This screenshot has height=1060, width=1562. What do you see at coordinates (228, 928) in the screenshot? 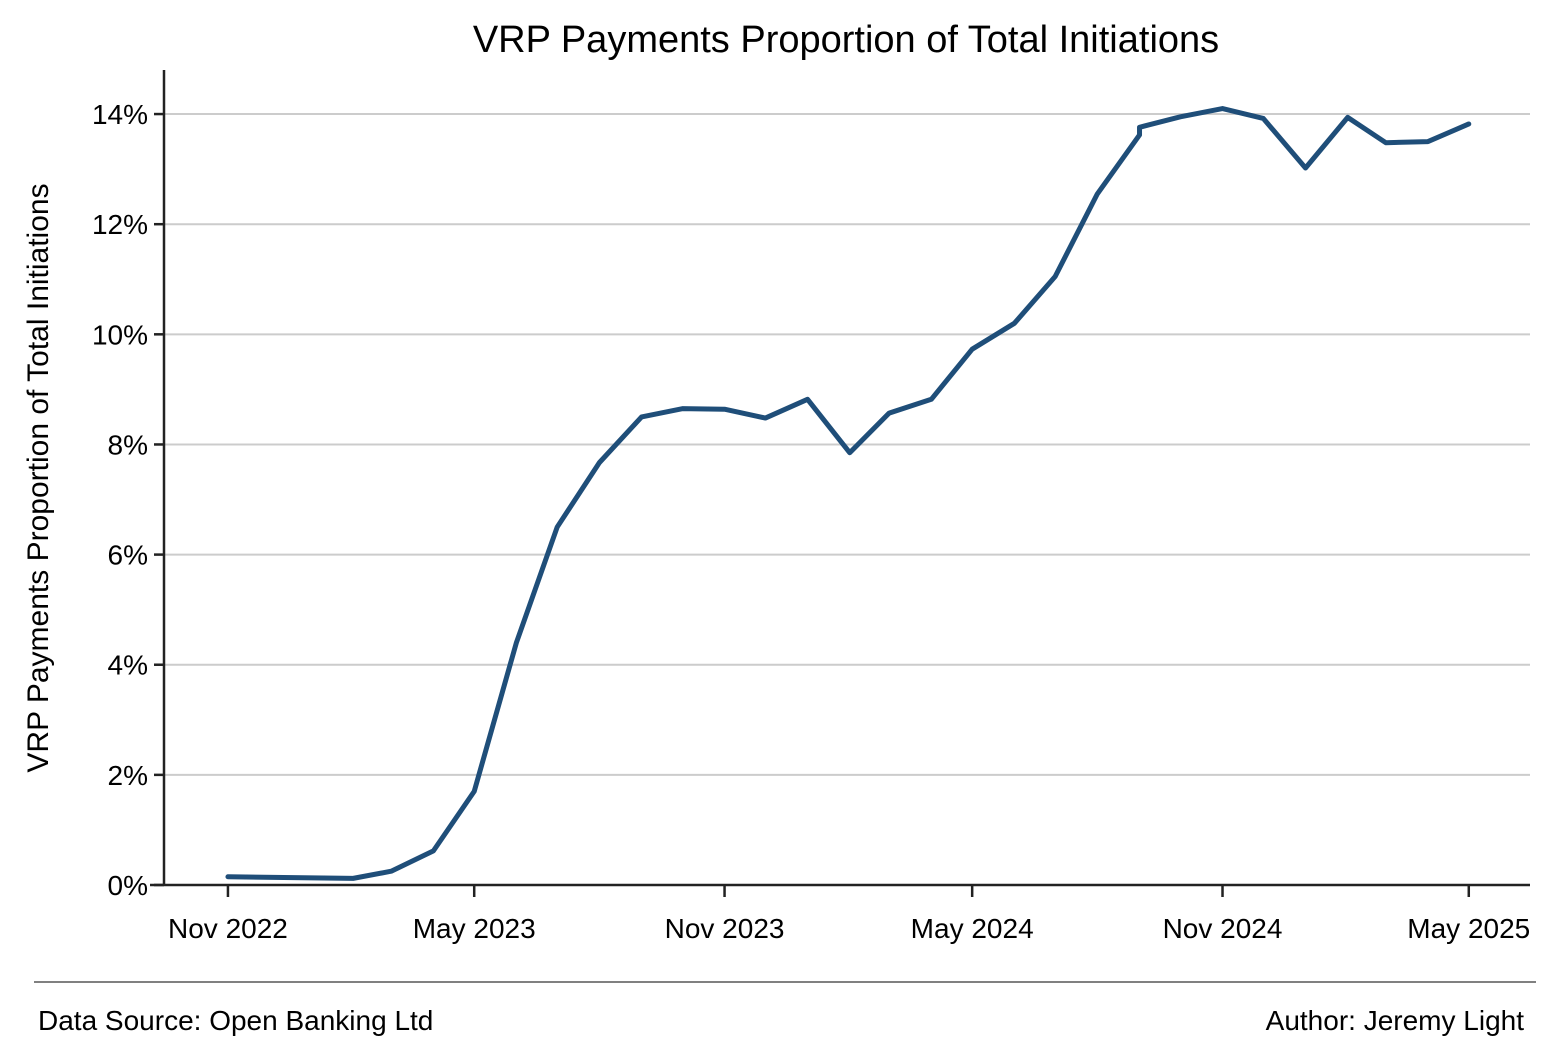
I see `x-tick-label: Nov 2022` at bounding box center [228, 928].